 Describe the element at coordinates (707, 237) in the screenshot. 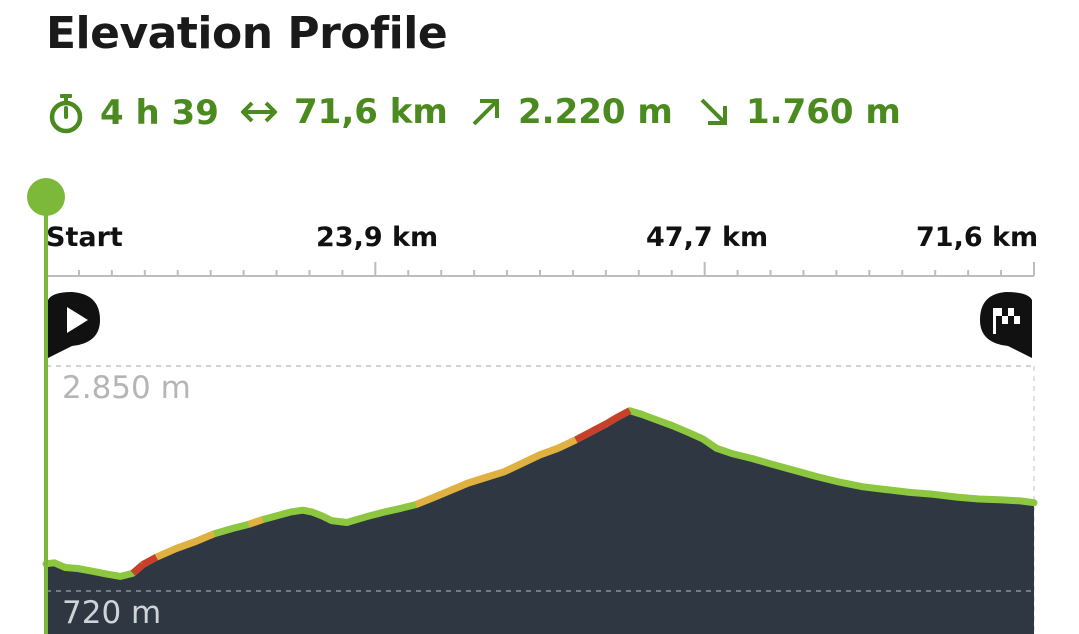

I see `x-tick-label-2: 47,7 km` at that location.